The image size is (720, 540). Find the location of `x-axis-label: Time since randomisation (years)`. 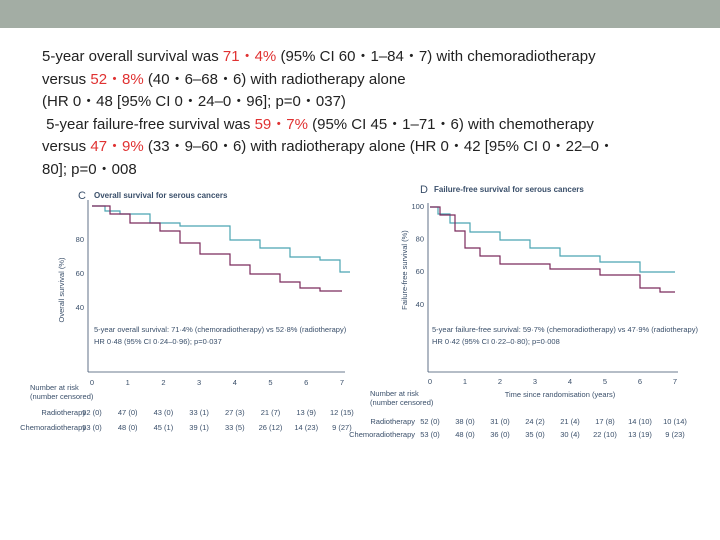

x-axis-label: Time since randomisation (years) is located at coordinates (560, 394).